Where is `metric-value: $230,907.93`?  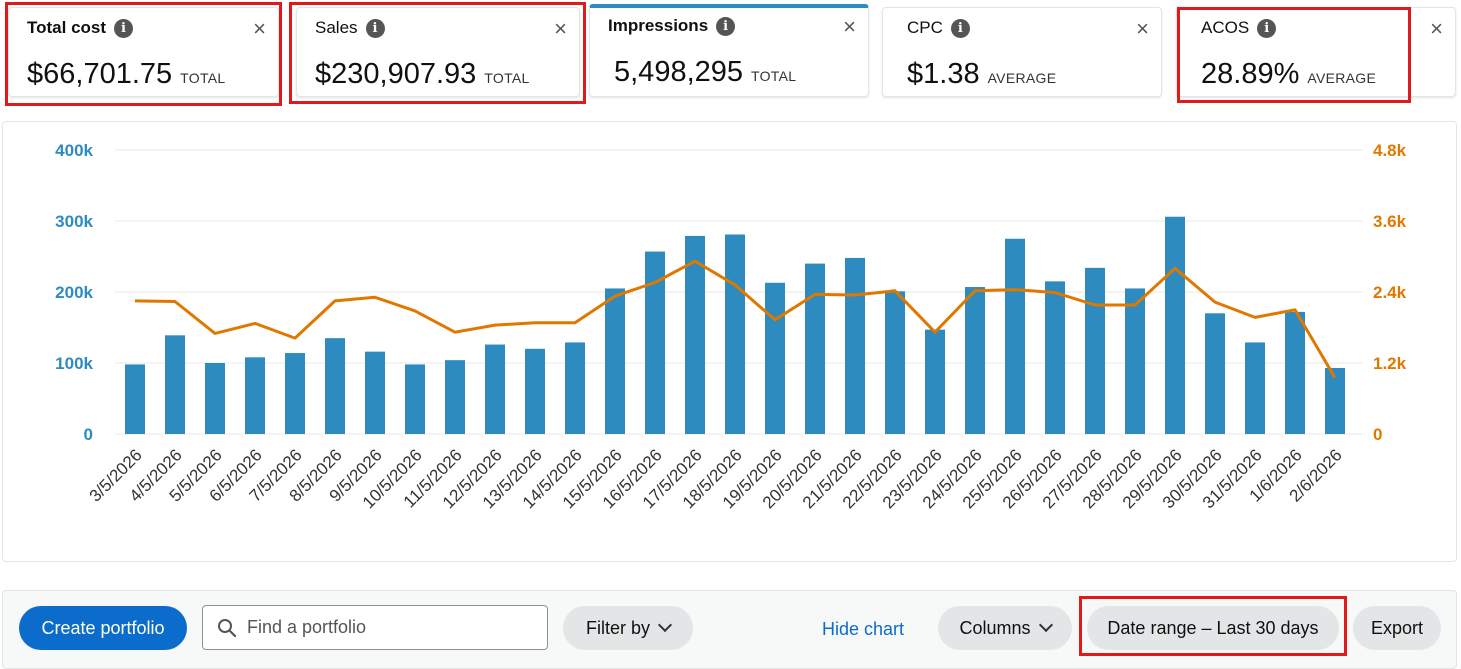 metric-value: $230,907.93 is located at coordinates (396, 74).